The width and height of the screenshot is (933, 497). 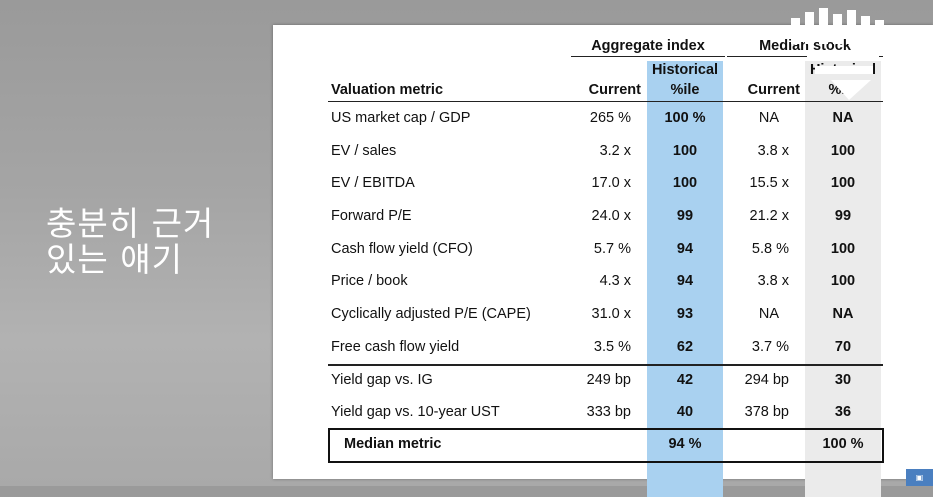 I want to click on caption-line-2: 있는 얘기, so click(x=114, y=259).